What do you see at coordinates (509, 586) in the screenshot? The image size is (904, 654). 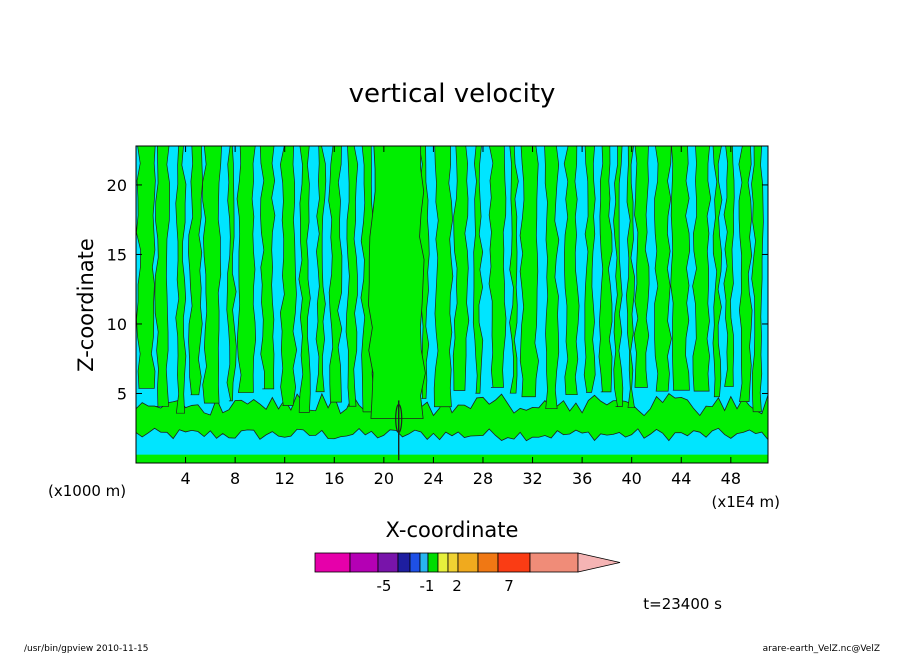 I see `colorbar-tick-label: 7` at bounding box center [509, 586].